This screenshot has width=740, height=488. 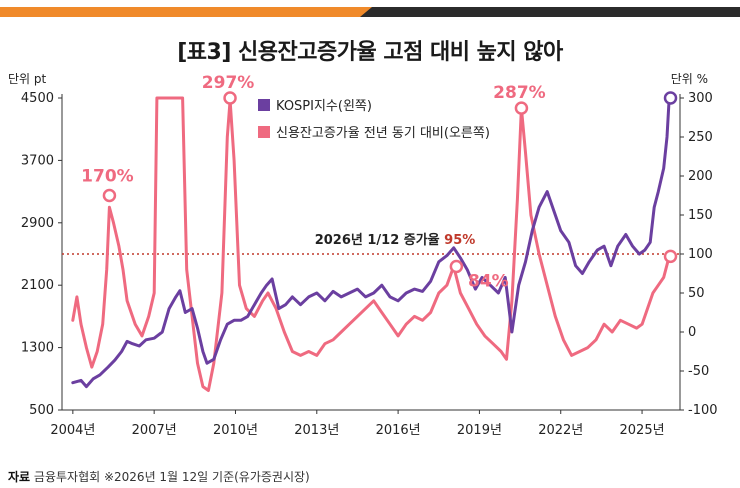 What do you see at coordinates (383, 133) in the screenshot?
I see `legend-label-credit: 신용잔고증가율 전년 동기 대비(오른쪽)` at bounding box center [383, 133].